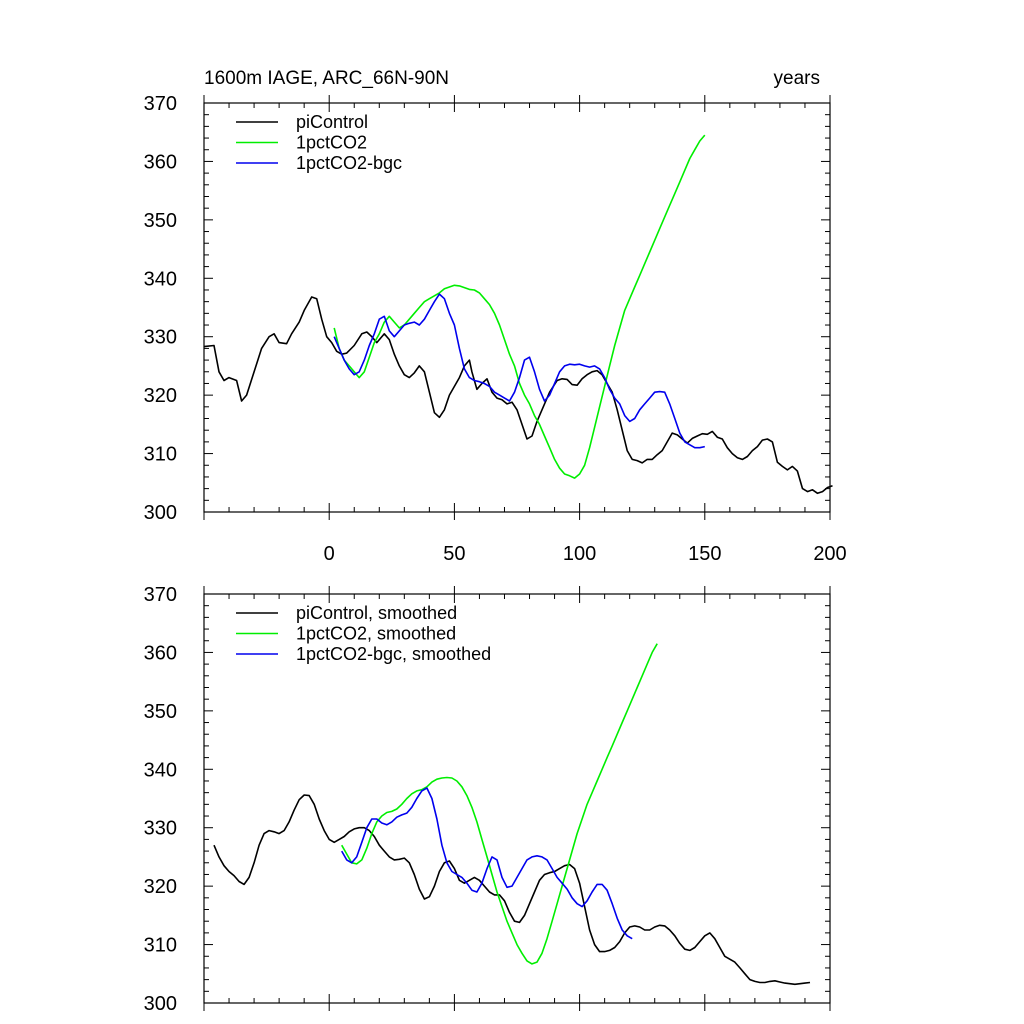  I want to click on legend-label-1: piControl, so click(332, 122).